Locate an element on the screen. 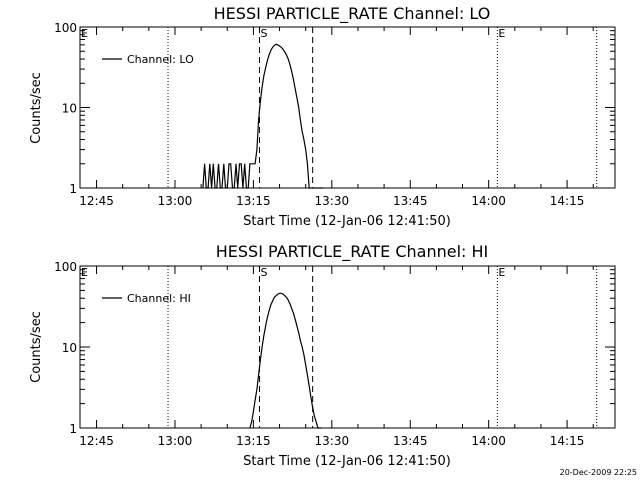 The width and height of the screenshot is (640, 480). y-axis-label-lo: Counts/sec is located at coordinates (36, 108).